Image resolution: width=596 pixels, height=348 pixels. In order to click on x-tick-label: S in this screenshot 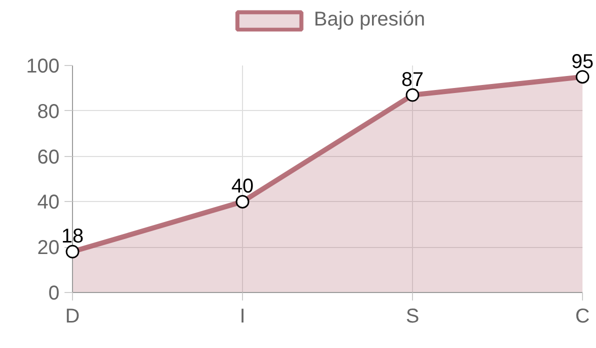, I will do `click(413, 317)`.